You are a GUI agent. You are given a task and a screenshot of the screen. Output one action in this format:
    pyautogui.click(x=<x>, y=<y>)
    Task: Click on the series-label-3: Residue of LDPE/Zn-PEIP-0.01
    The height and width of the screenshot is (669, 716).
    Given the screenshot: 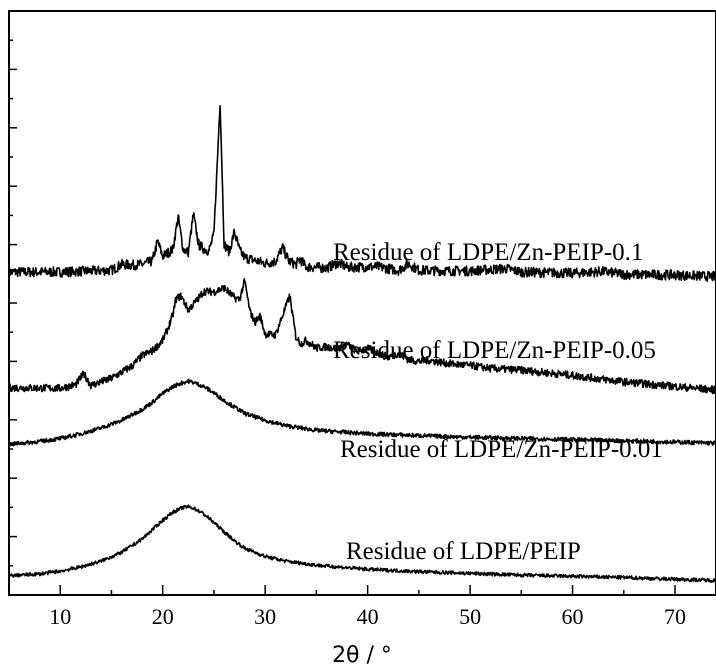 What is the action you would take?
    pyautogui.click(x=501, y=449)
    